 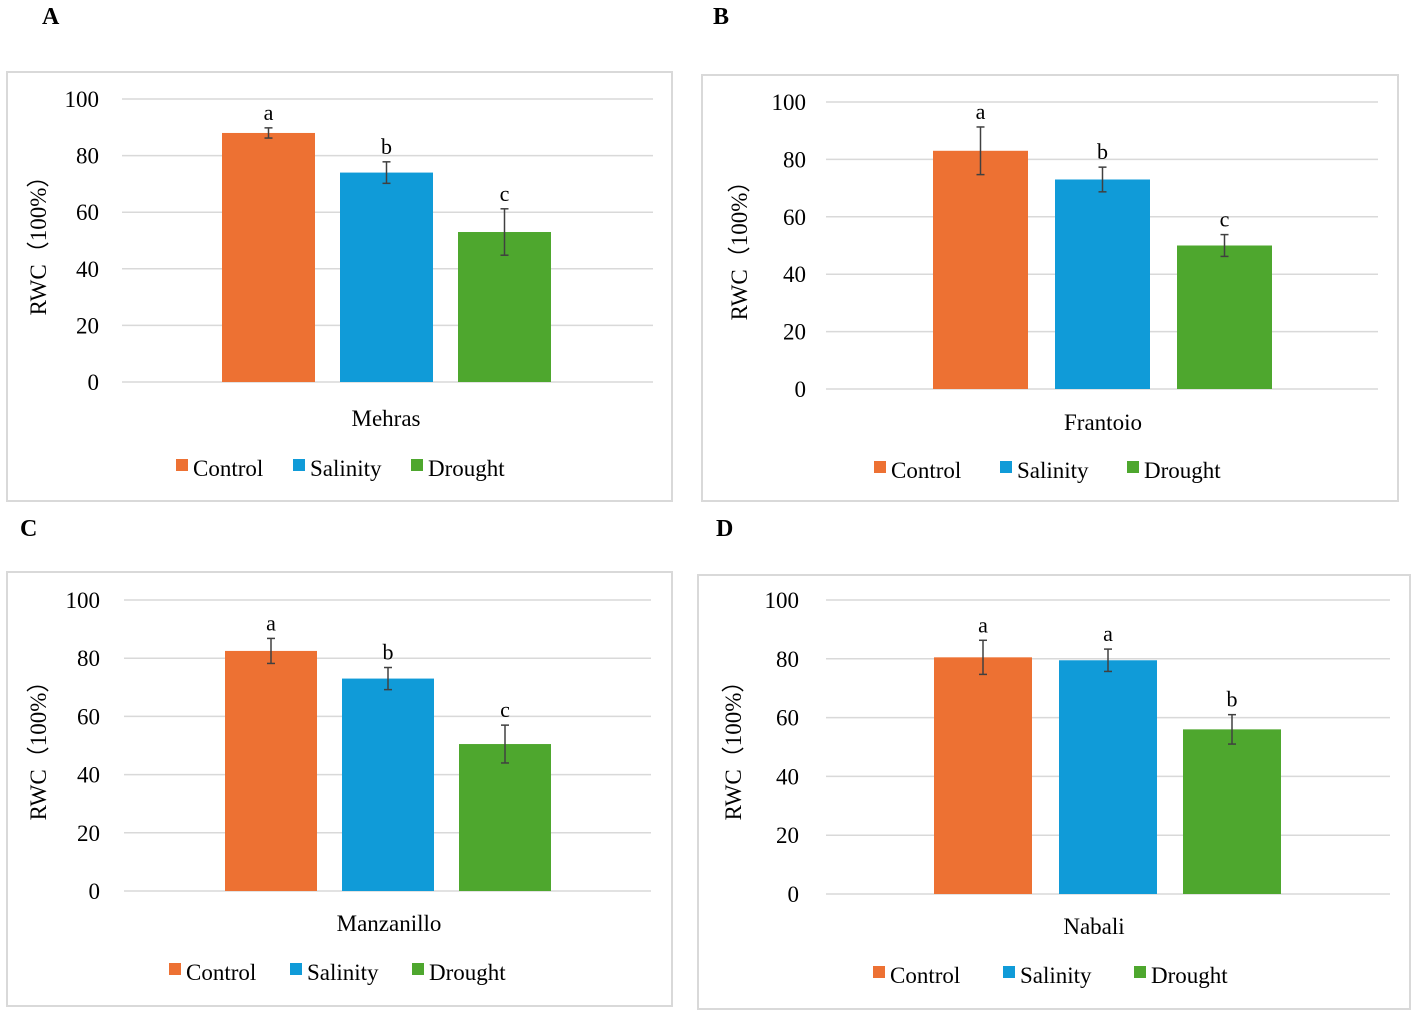 What do you see at coordinates (789, 102) in the screenshot?
I see `y-tick-label-b-100: 100` at bounding box center [789, 102].